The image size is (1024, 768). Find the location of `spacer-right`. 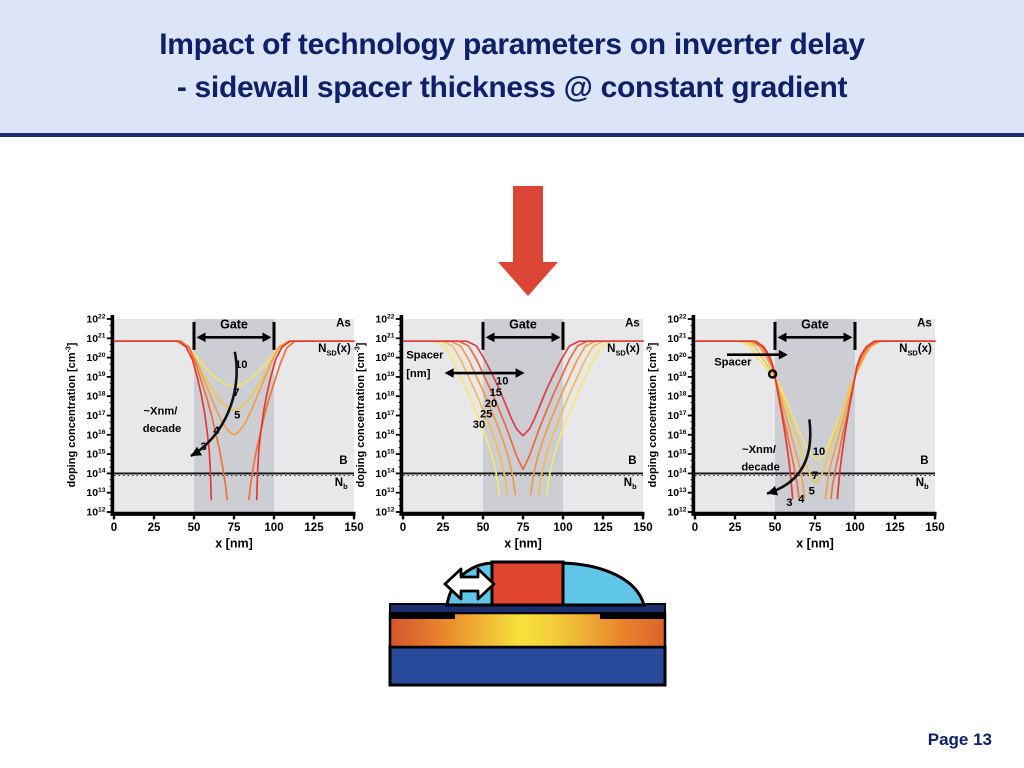

spacer-right is located at coordinates (603, 584).